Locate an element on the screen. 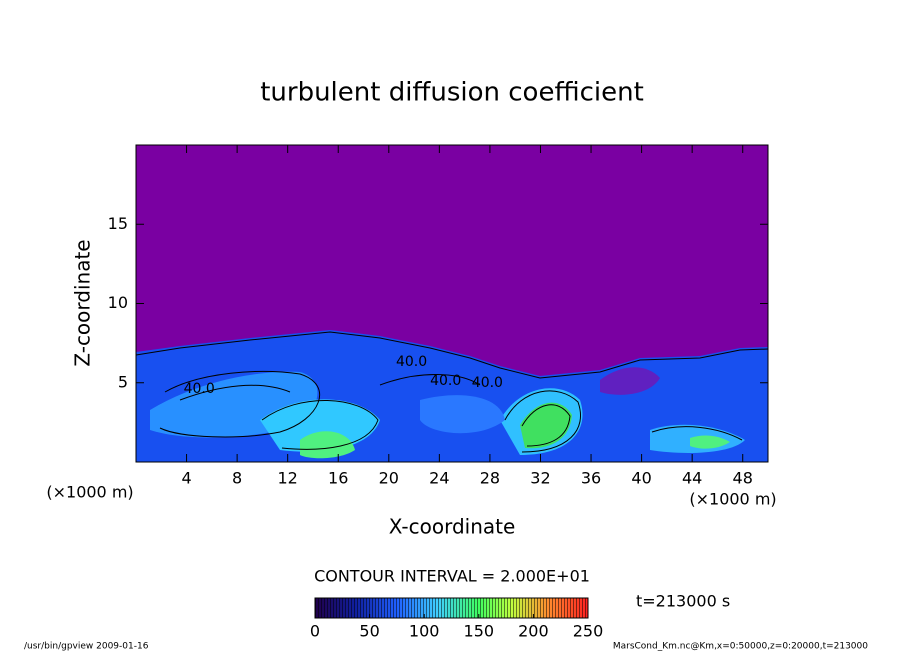 The width and height of the screenshot is (904, 654). colorbar-tick-label: 50 is located at coordinates (369, 631).